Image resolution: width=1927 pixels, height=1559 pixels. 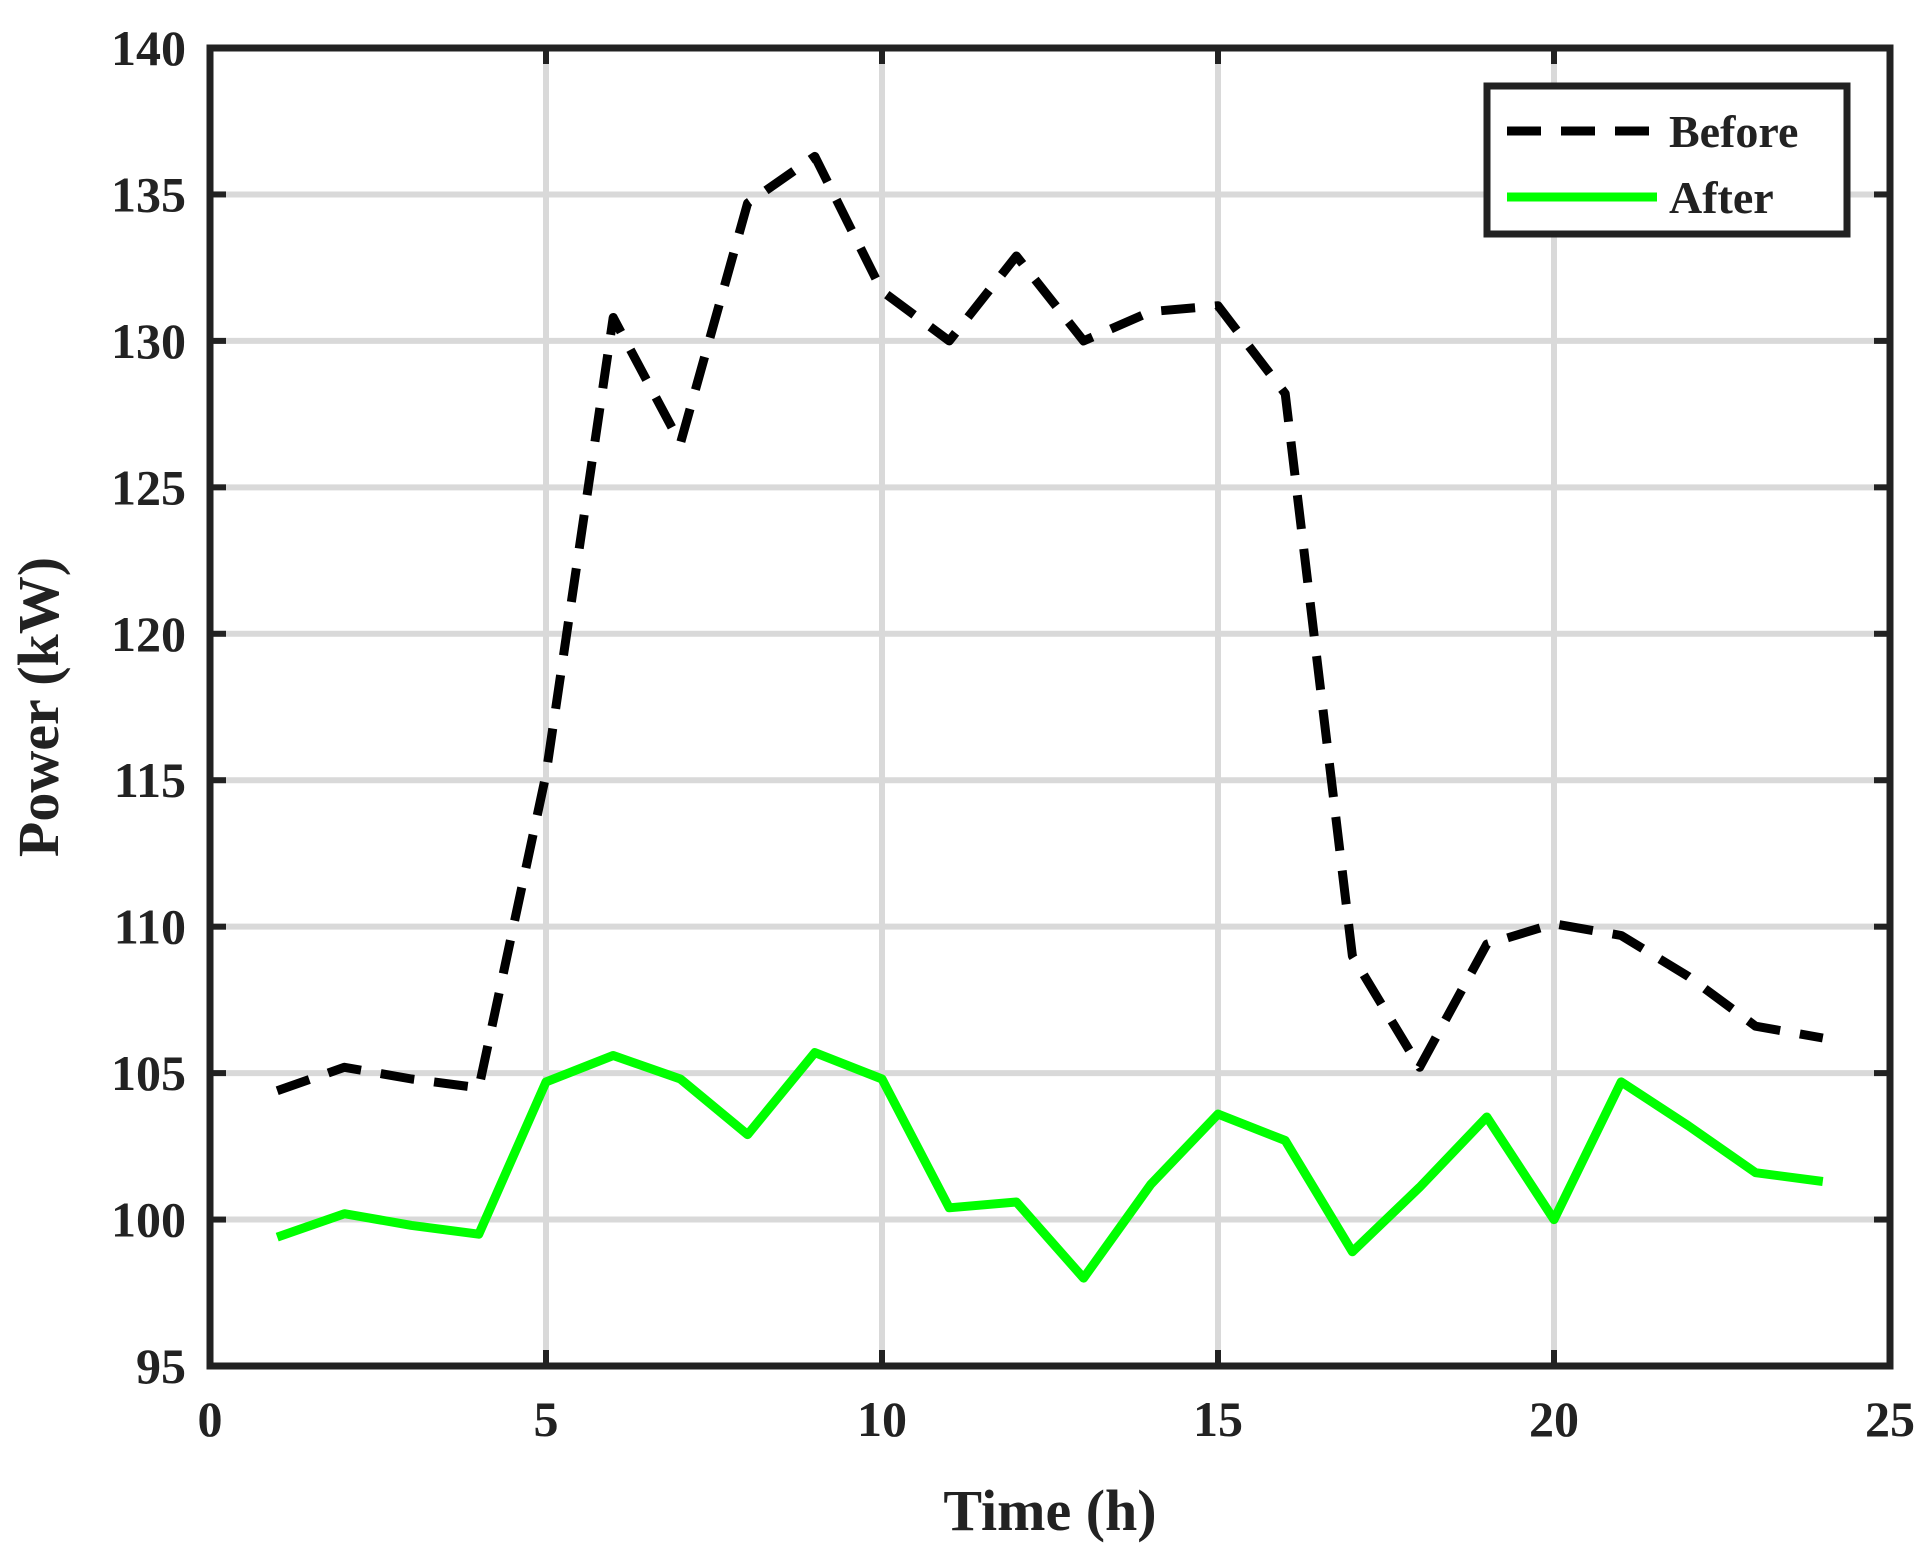 I want to click on legend-box, so click(x=1667, y=160).